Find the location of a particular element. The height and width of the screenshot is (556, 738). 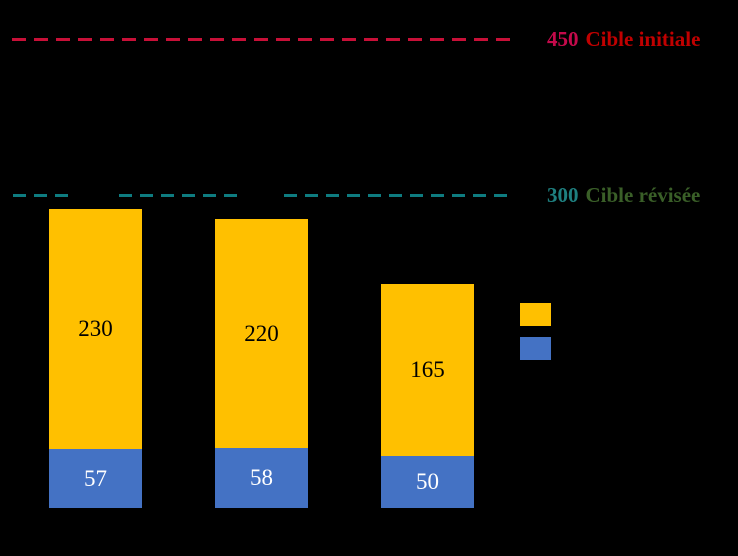

bar-3-yellow-value-label: 165 is located at coordinates (427, 369).